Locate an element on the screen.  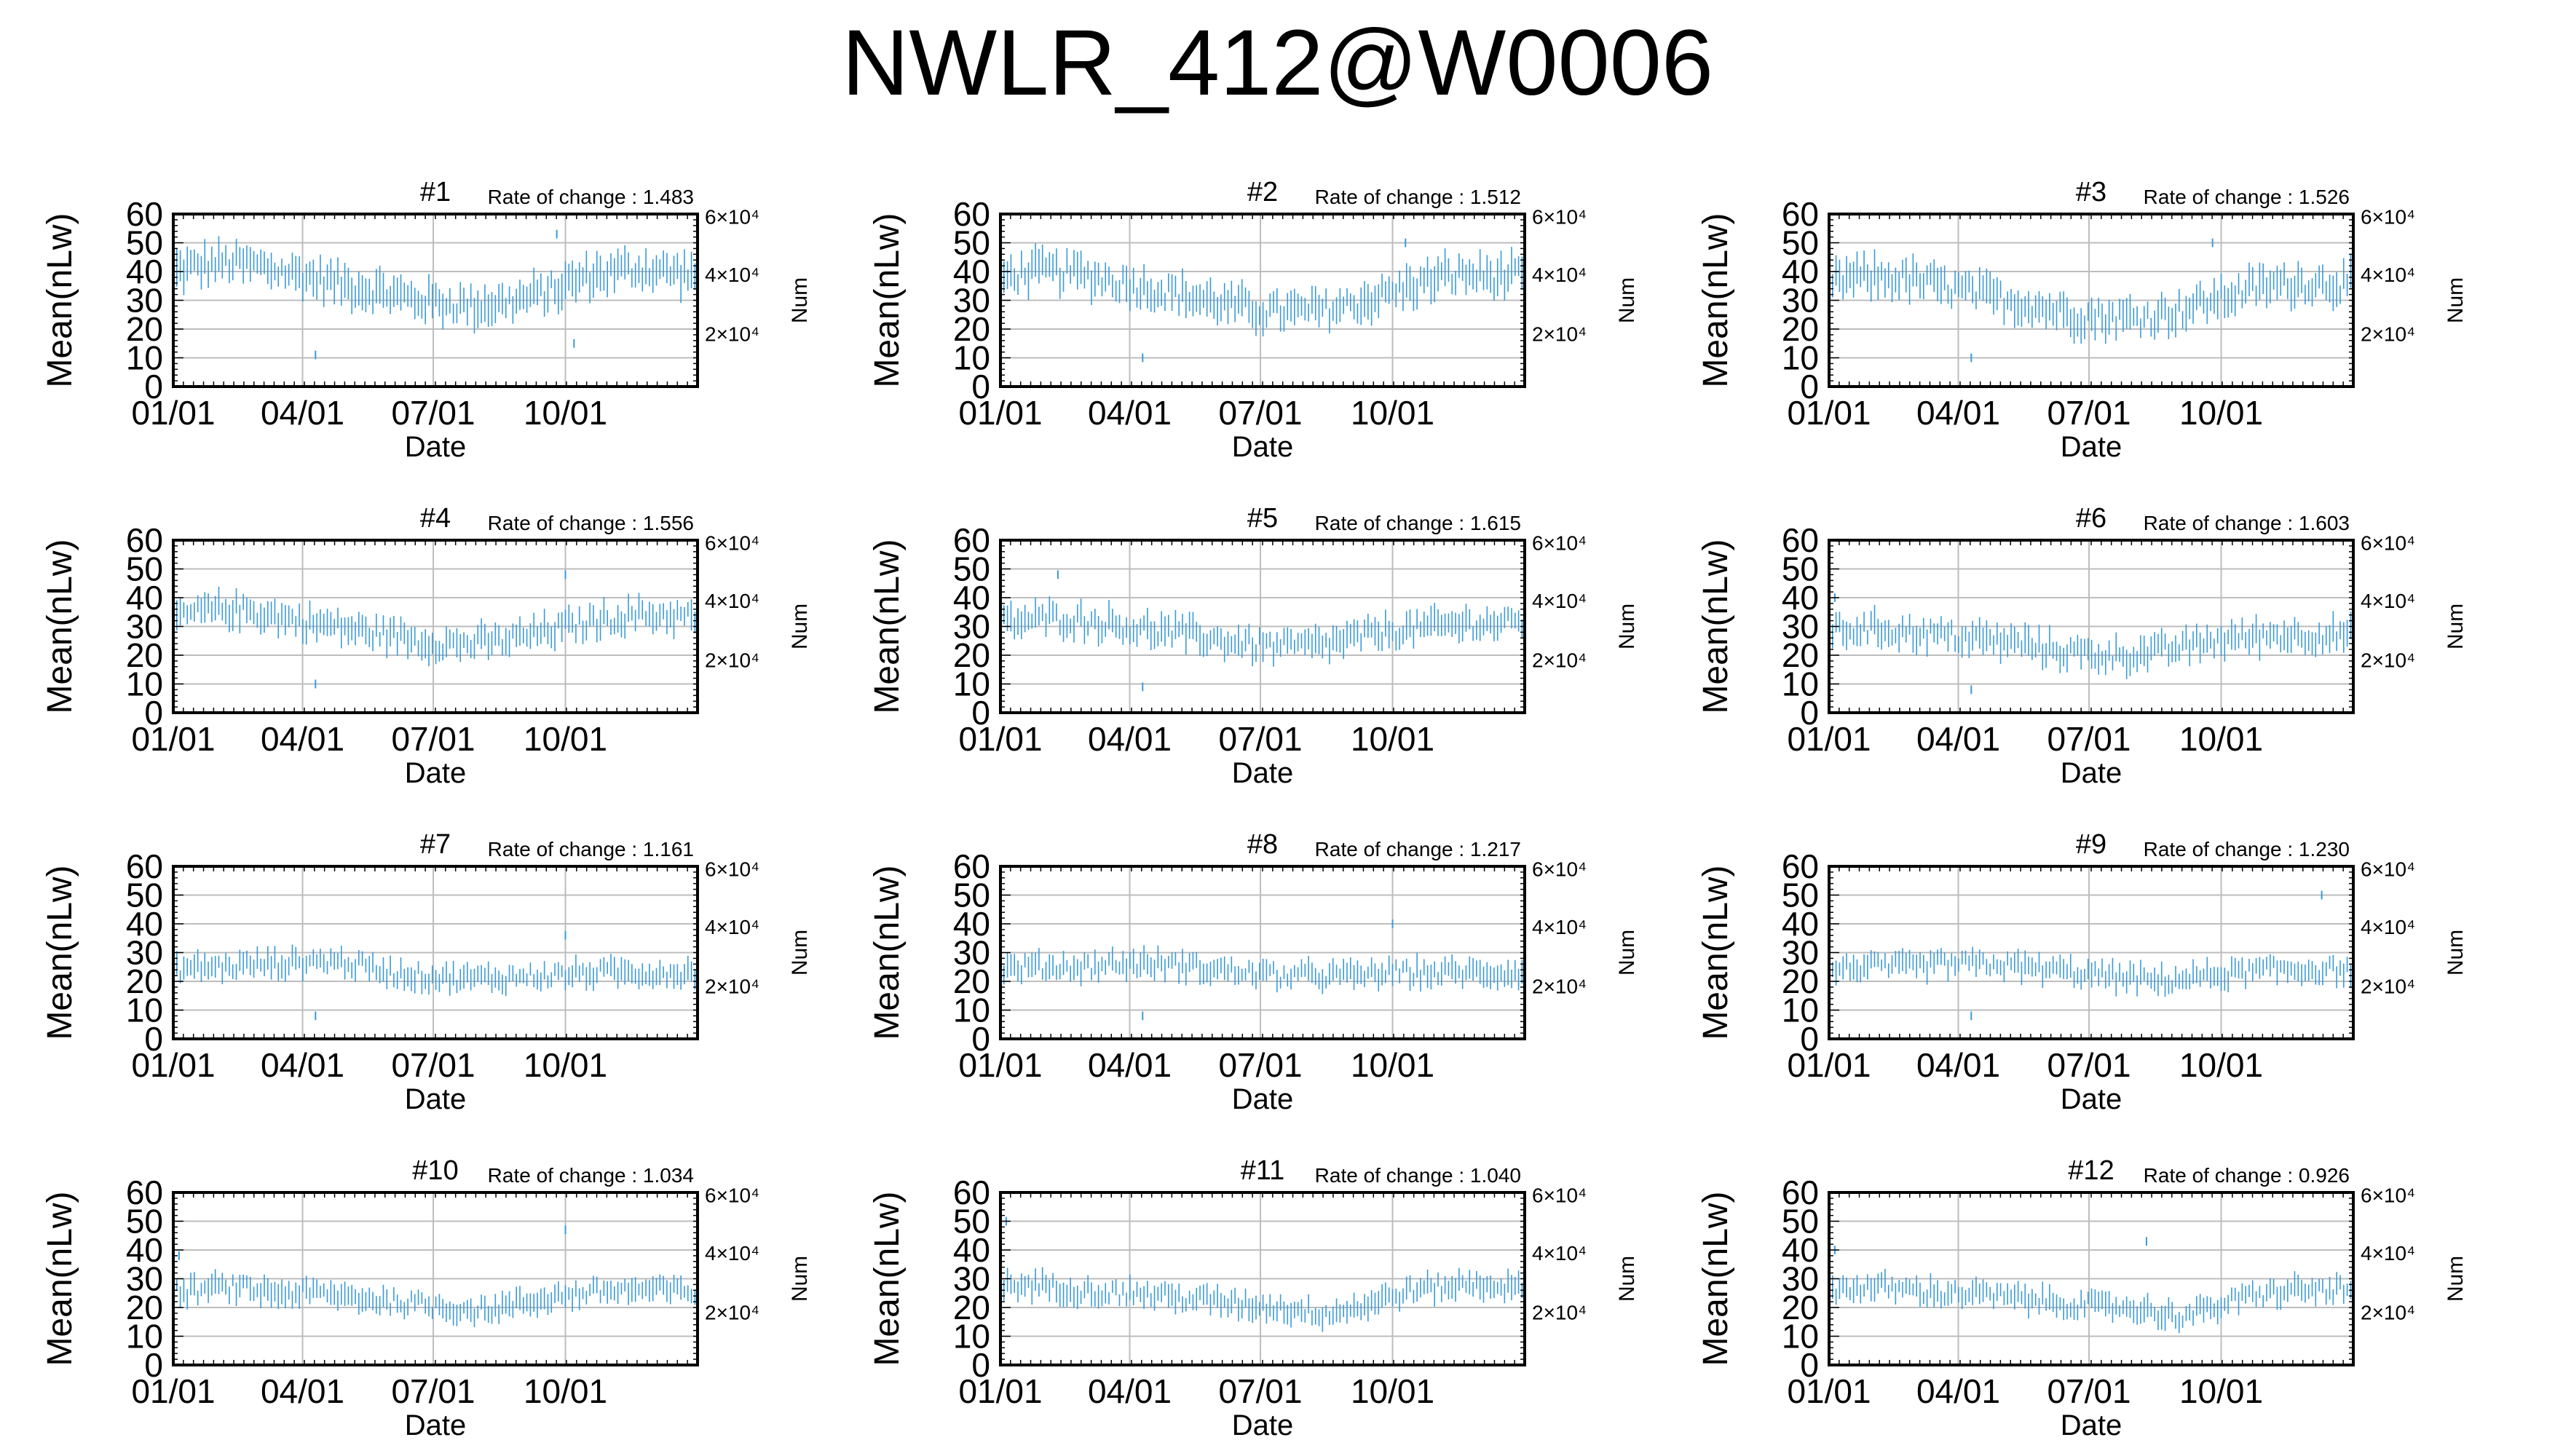
rate-of-change-label: Rate of change : 1.034 is located at coordinates (591, 1175).